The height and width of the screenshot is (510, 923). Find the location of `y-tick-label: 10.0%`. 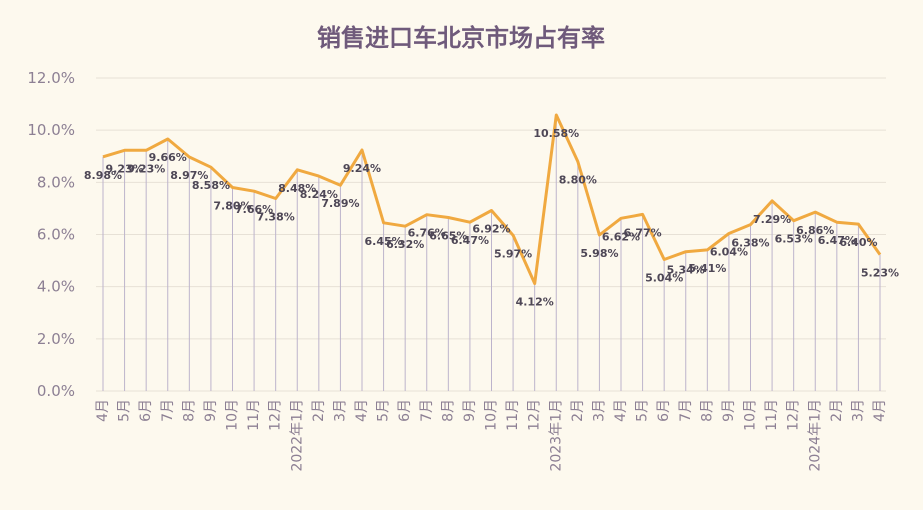

y-tick-label: 10.0% is located at coordinates (51, 130).